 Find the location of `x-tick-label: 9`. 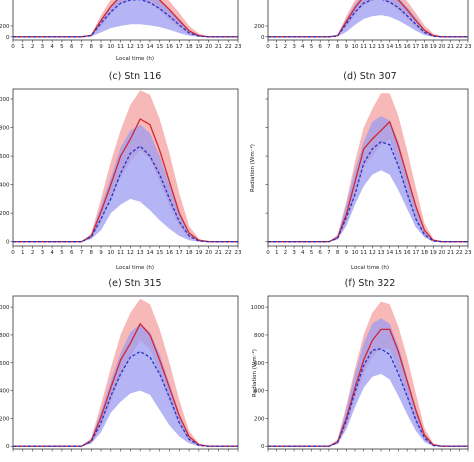

x-tick-label: 9 is located at coordinates (101, 47).